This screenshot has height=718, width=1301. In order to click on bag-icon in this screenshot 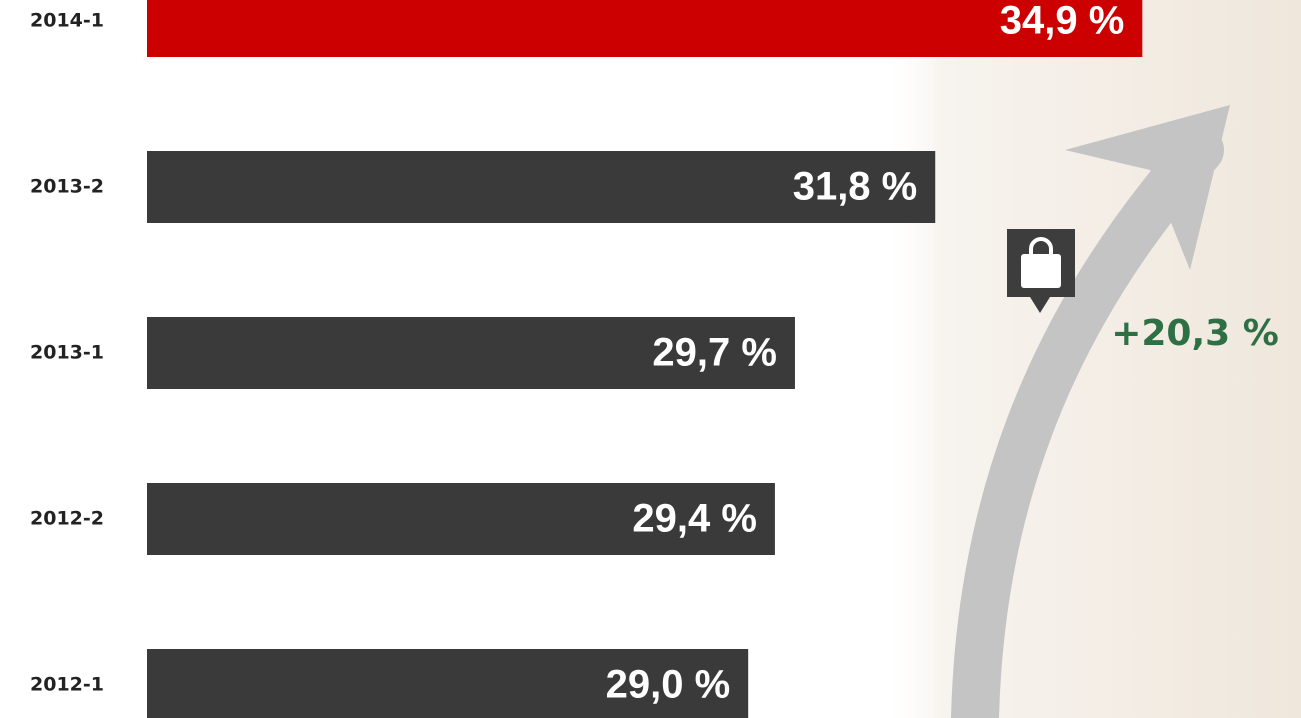, I will do `click(1041, 271)`.